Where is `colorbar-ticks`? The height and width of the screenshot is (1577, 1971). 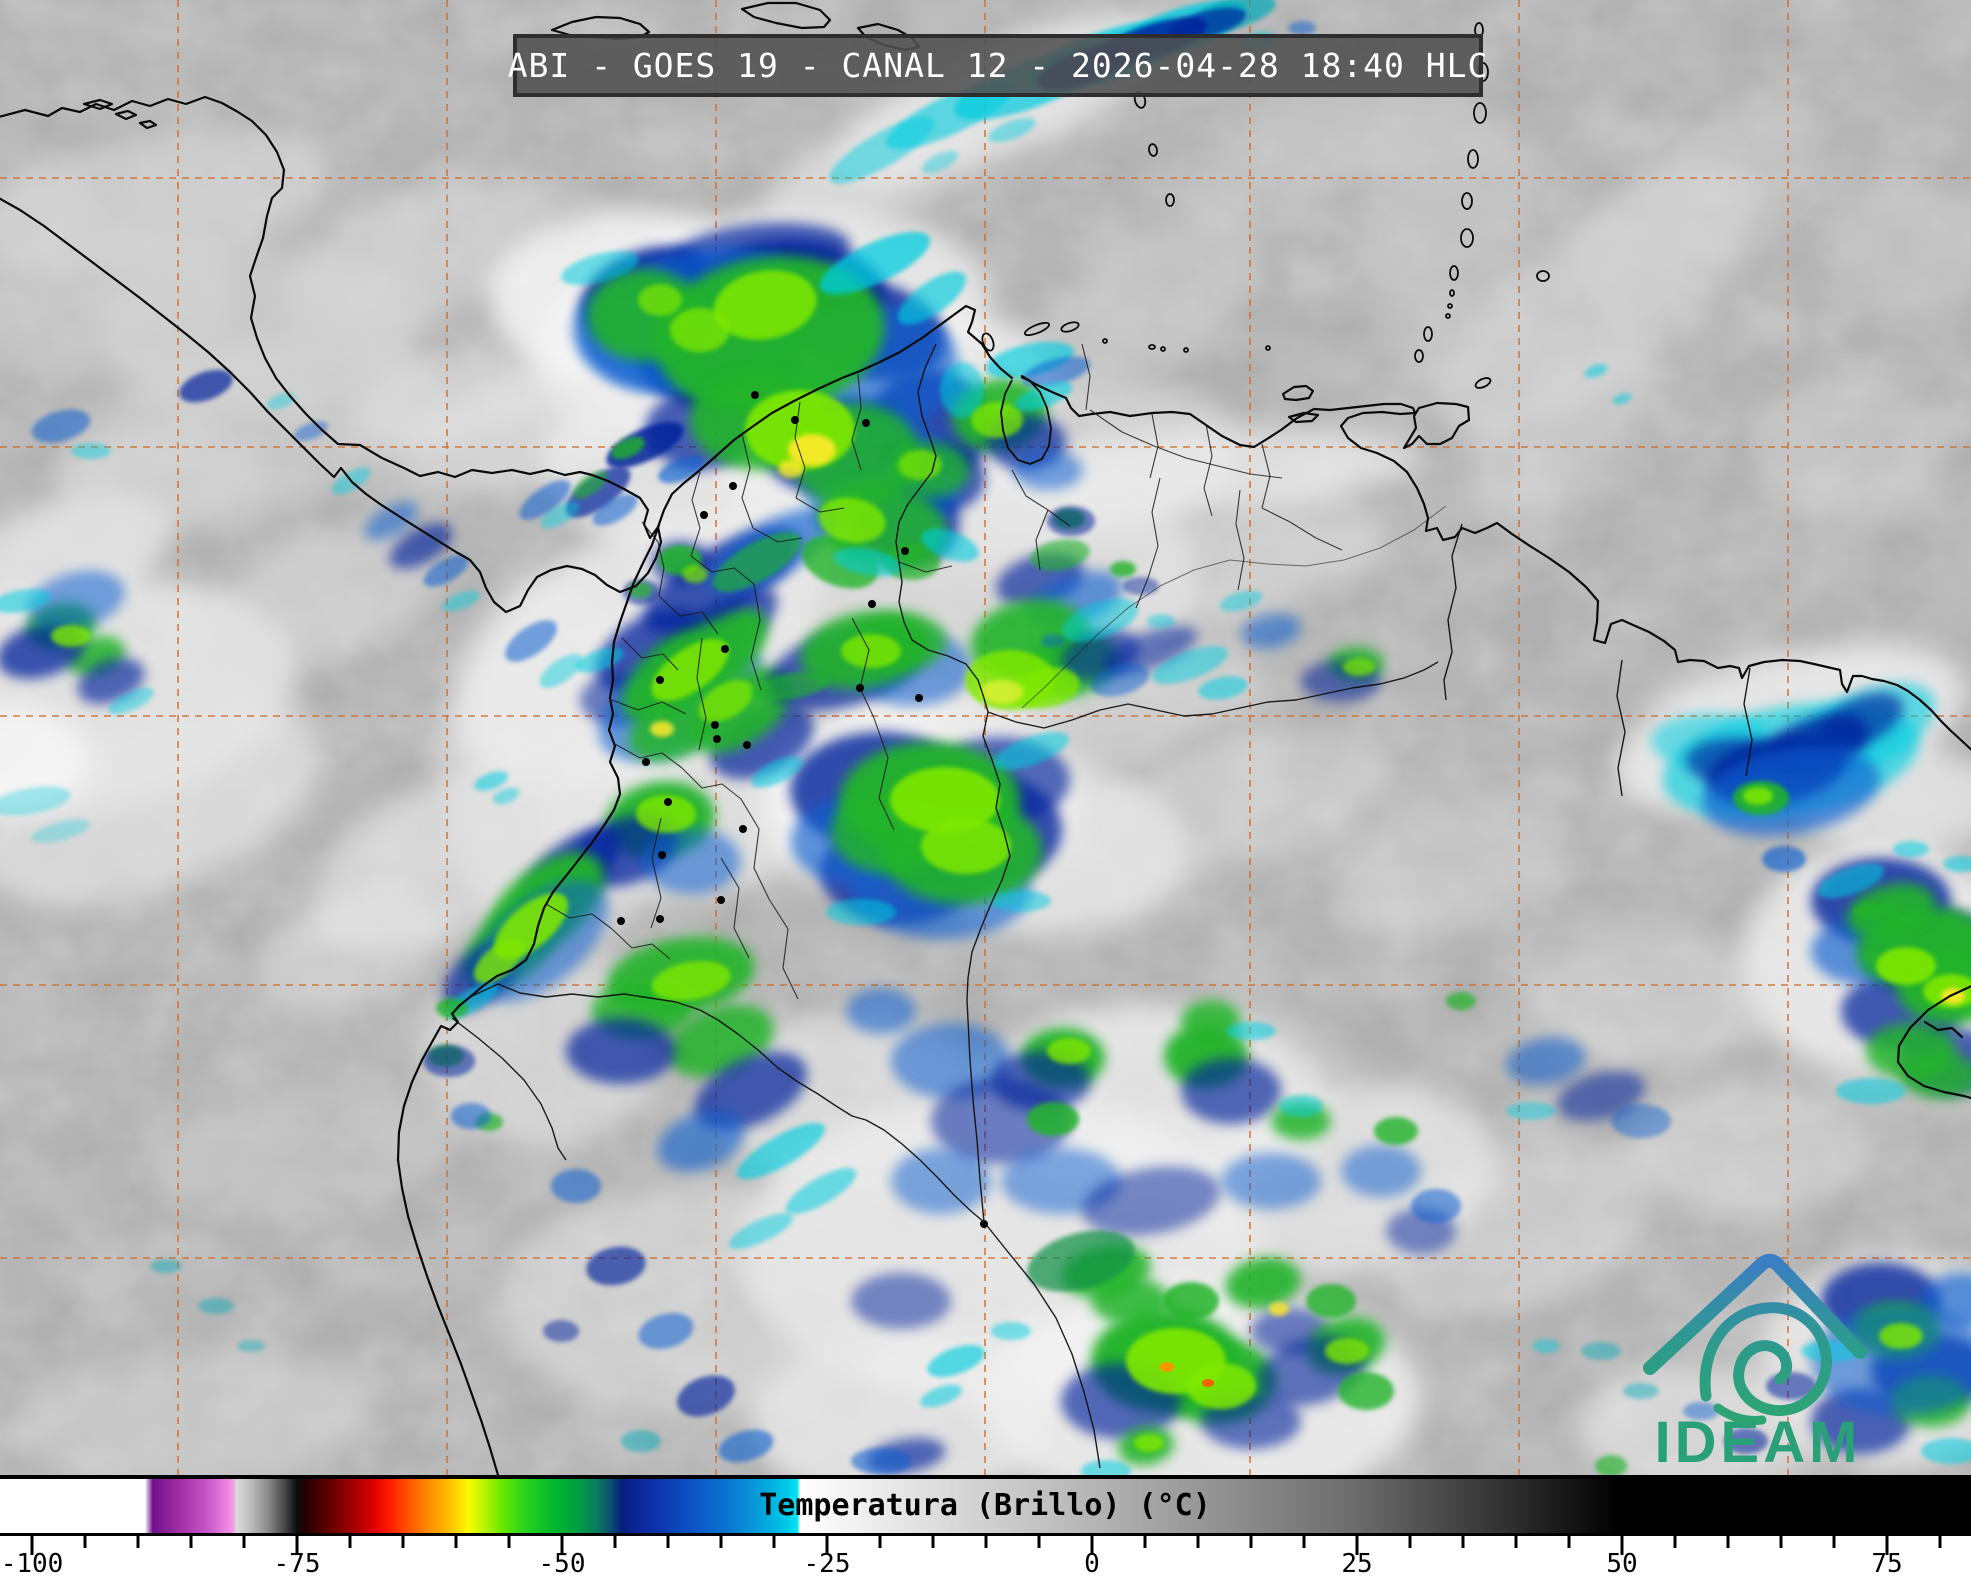
colorbar-ticks is located at coordinates (986, 1545).